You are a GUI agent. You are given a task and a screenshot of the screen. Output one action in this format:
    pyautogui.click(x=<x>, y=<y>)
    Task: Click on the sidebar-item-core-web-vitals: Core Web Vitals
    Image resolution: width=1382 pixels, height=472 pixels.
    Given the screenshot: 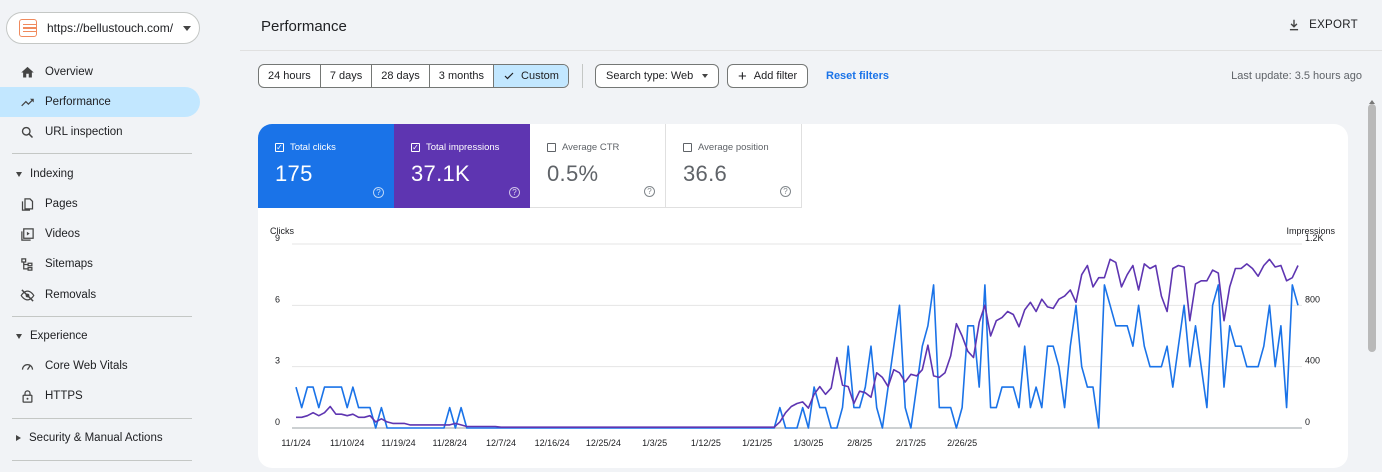 What is the action you would take?
    pyautogui.click(x=100, y=366)
    